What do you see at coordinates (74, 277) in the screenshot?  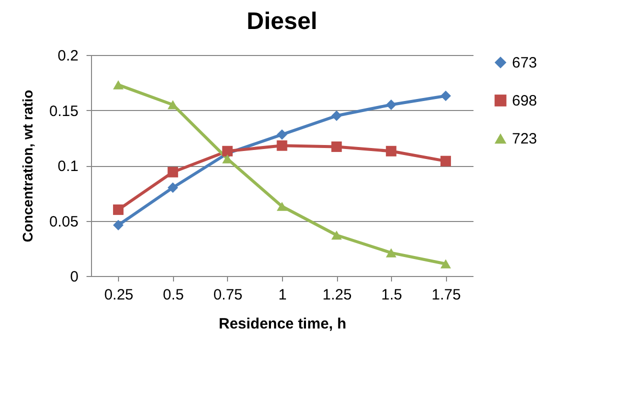 I see `y-tick-label: 0` at bounding box center [74, 277].